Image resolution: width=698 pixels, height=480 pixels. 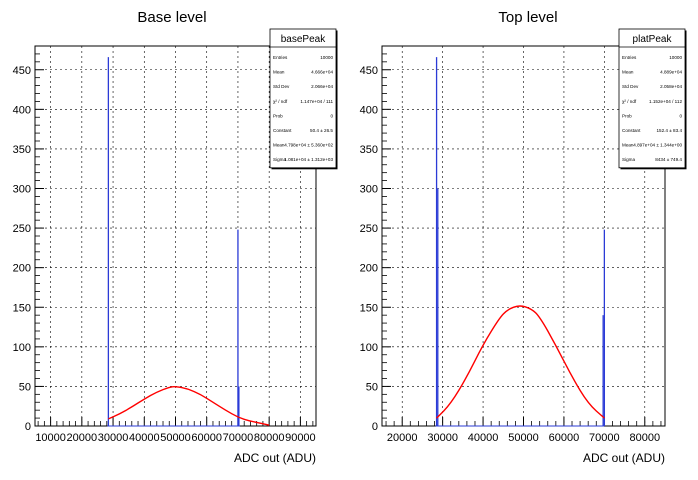 I want to click on stats-box-title: platPeak, so click(x=653, y=39).